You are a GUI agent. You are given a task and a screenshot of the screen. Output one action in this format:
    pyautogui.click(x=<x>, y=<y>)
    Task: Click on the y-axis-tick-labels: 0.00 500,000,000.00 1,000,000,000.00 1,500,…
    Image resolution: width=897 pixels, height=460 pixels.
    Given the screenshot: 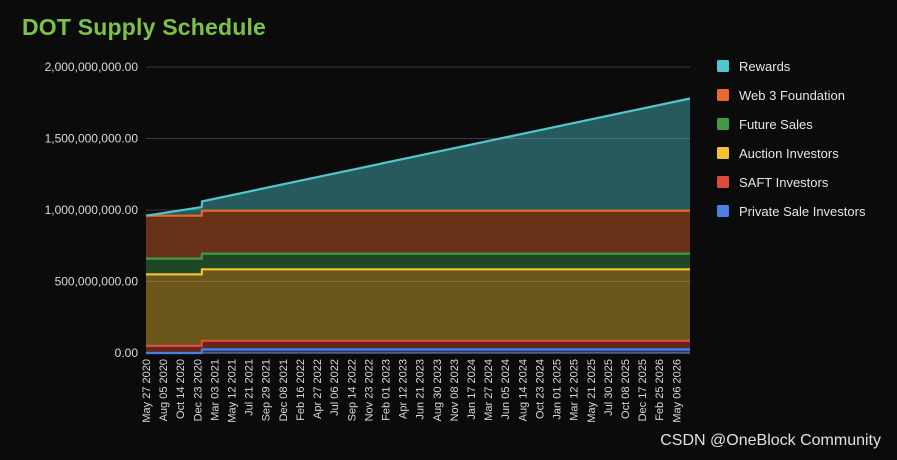 What is the action you would take?
    pyautogui.click(x=92, y=210)
    